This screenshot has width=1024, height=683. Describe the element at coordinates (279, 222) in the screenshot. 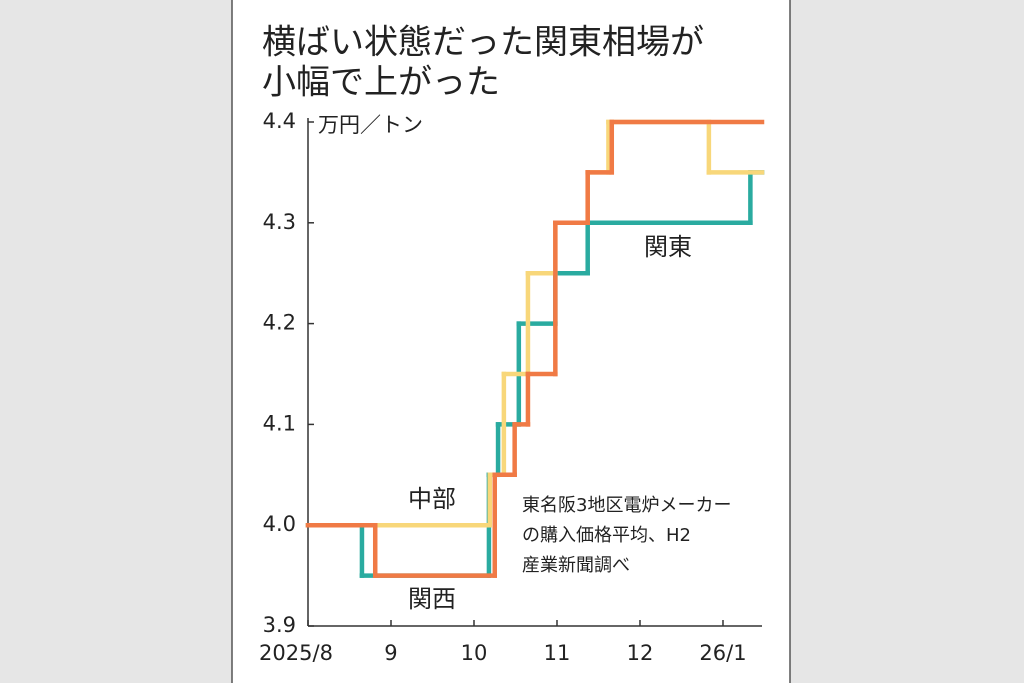

I see `y-tick-label: 4.3` at that location.